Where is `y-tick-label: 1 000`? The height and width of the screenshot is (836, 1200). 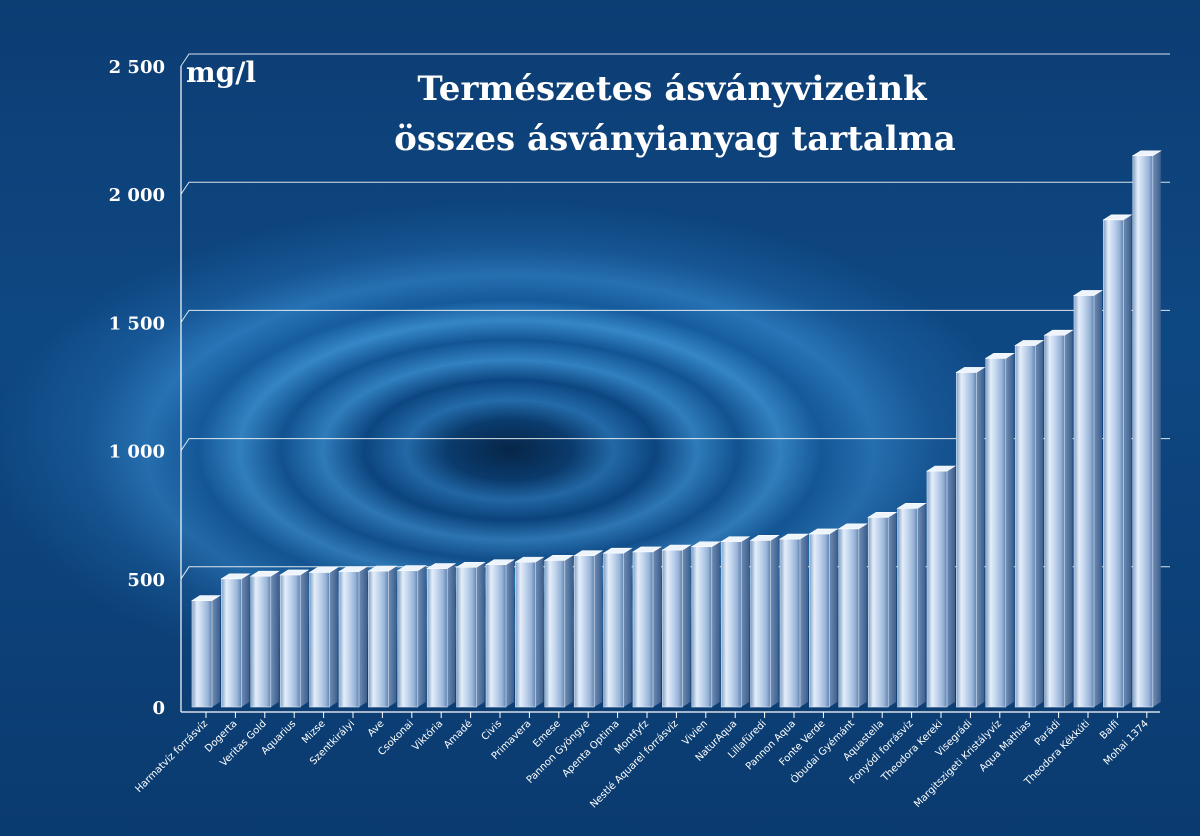
y-tick-label: 1 000 is located at coordinates (137, 452).